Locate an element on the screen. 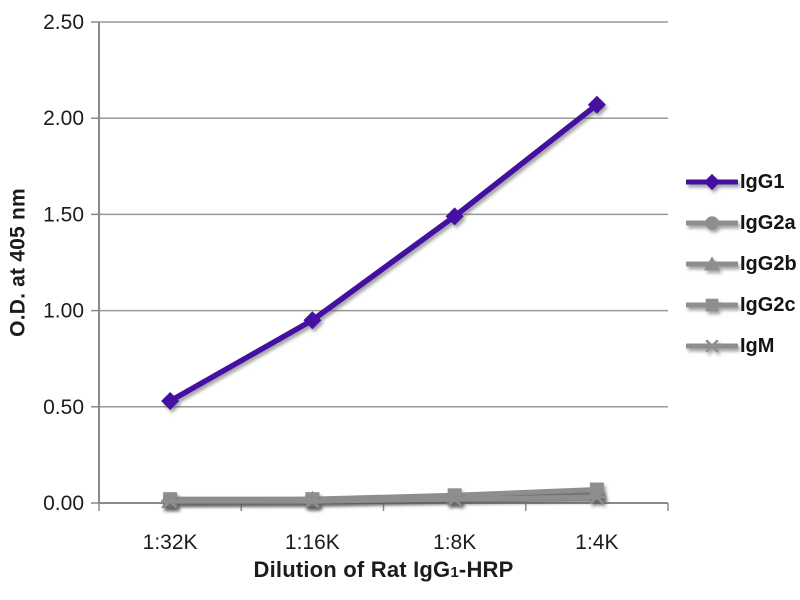  chart-legend: IgG1 IgG2a IgG2b IgG2c IgM is located at coordinates (741, 273).